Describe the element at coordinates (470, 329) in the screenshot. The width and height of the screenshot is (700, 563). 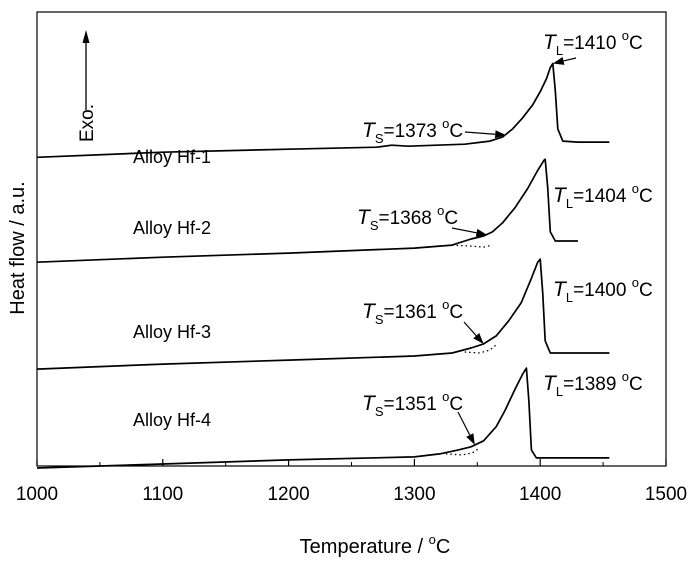
I see `arrow-hf3-ts-shaft` at that location.